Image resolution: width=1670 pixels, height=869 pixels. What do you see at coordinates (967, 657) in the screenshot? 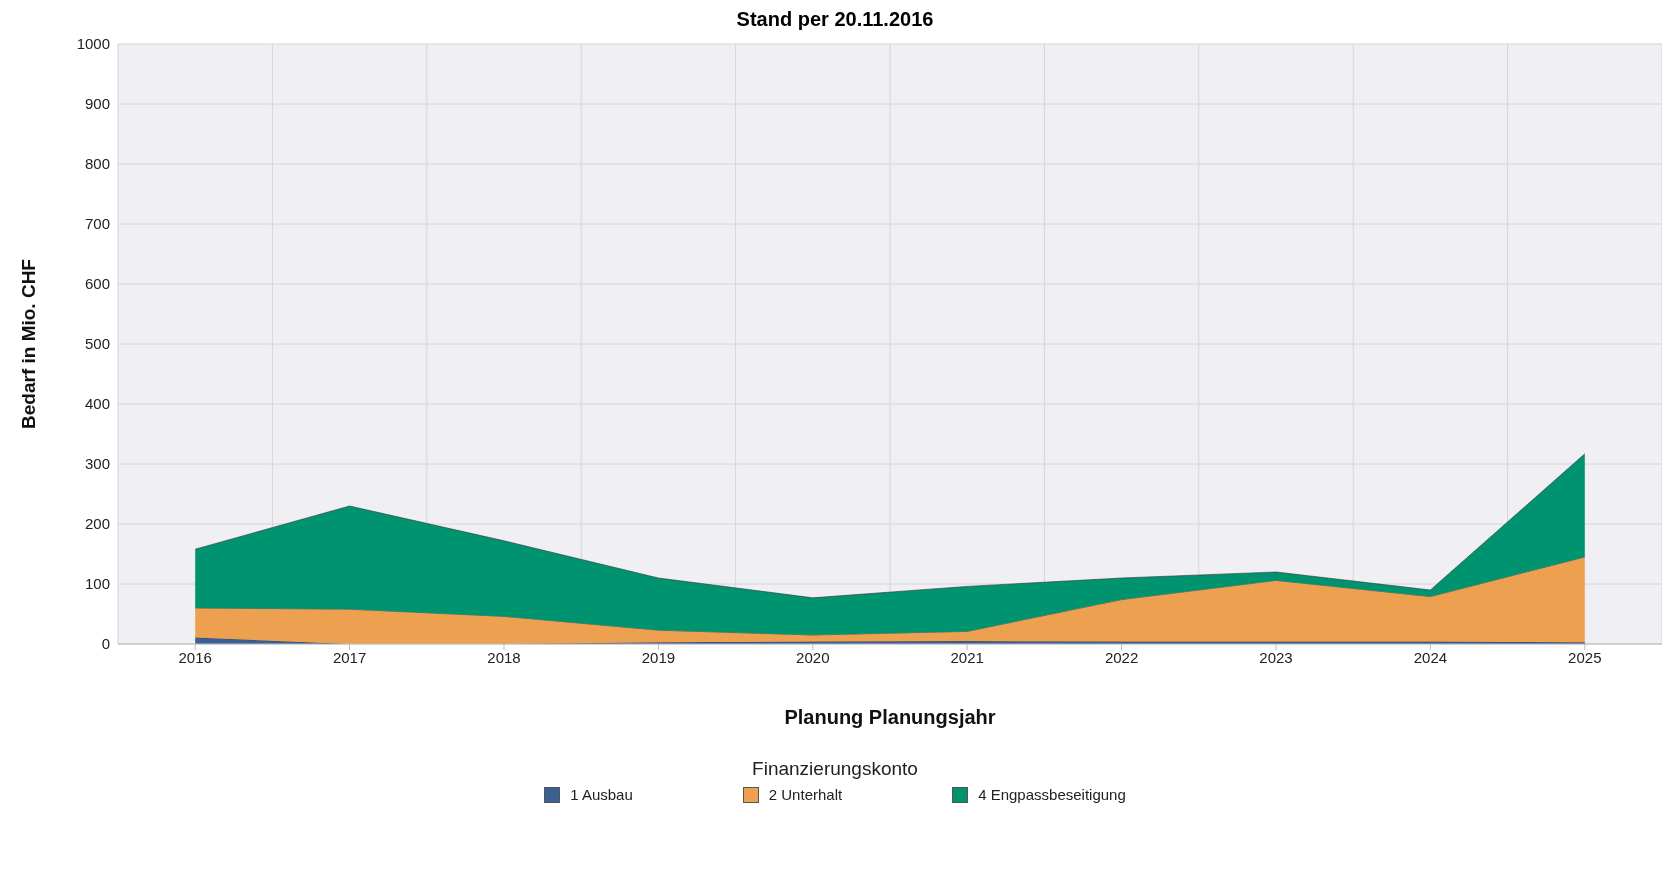
I see `x-tick-label: 2021` at bounding box center [967, 657].